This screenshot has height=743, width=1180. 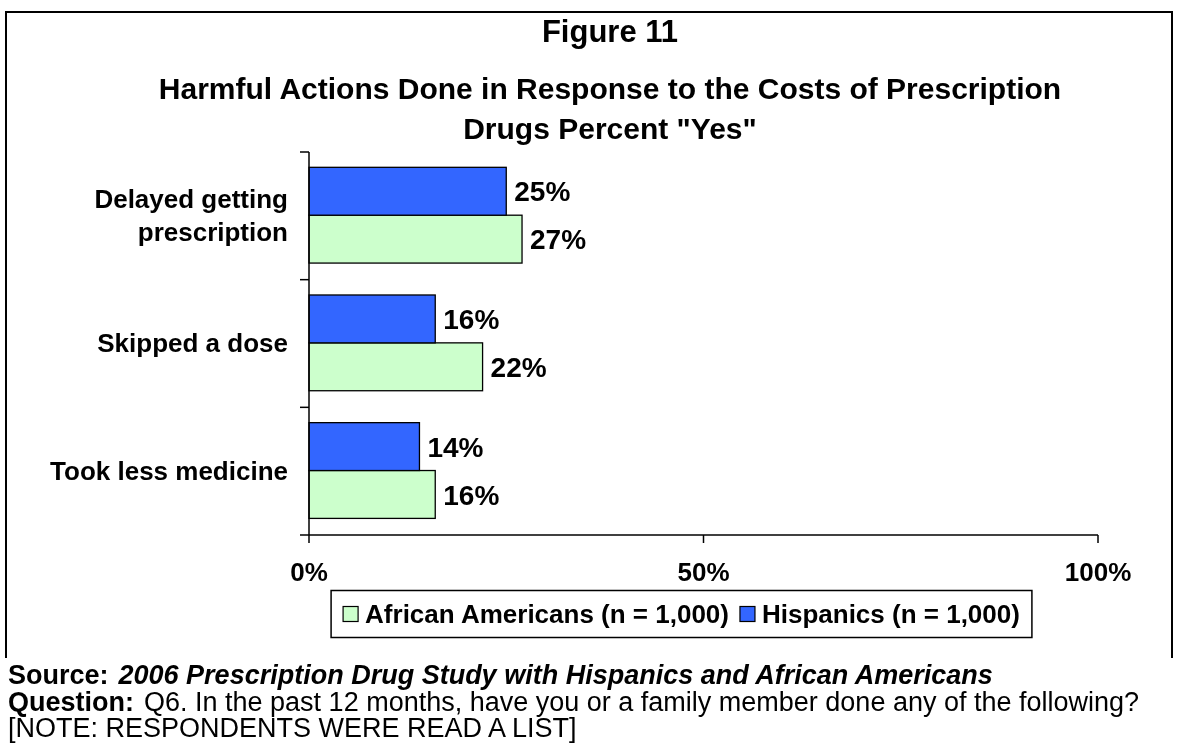 I want to click on legend-label: African Americans (n = 1,000), so click(x=547, y=614).